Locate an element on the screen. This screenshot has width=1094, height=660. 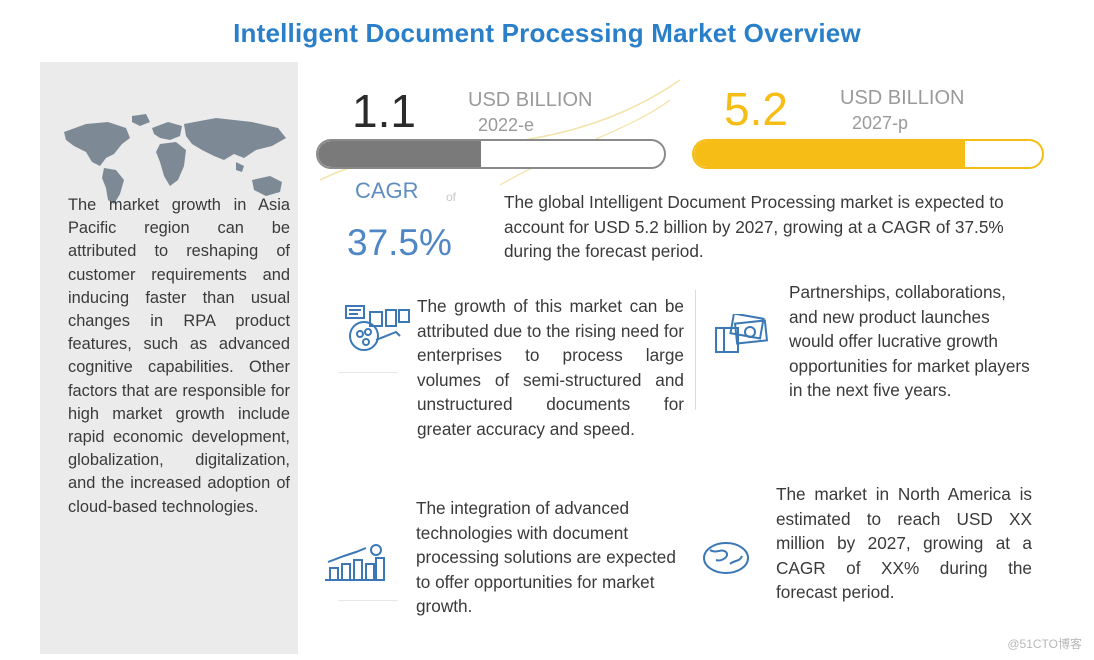
cagr-of: of is located at coordinates (451, 197).